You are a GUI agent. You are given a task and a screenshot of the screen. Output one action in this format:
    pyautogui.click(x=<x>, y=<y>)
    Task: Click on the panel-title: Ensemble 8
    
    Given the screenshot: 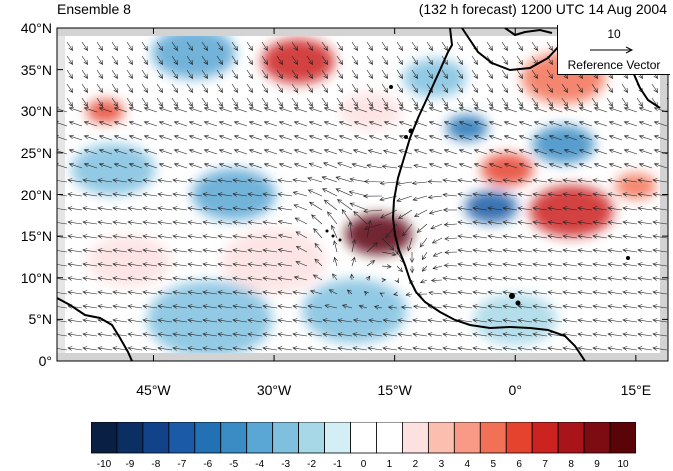 What is the action you would take?
    pyautogui.click(x=94, y=9)
    